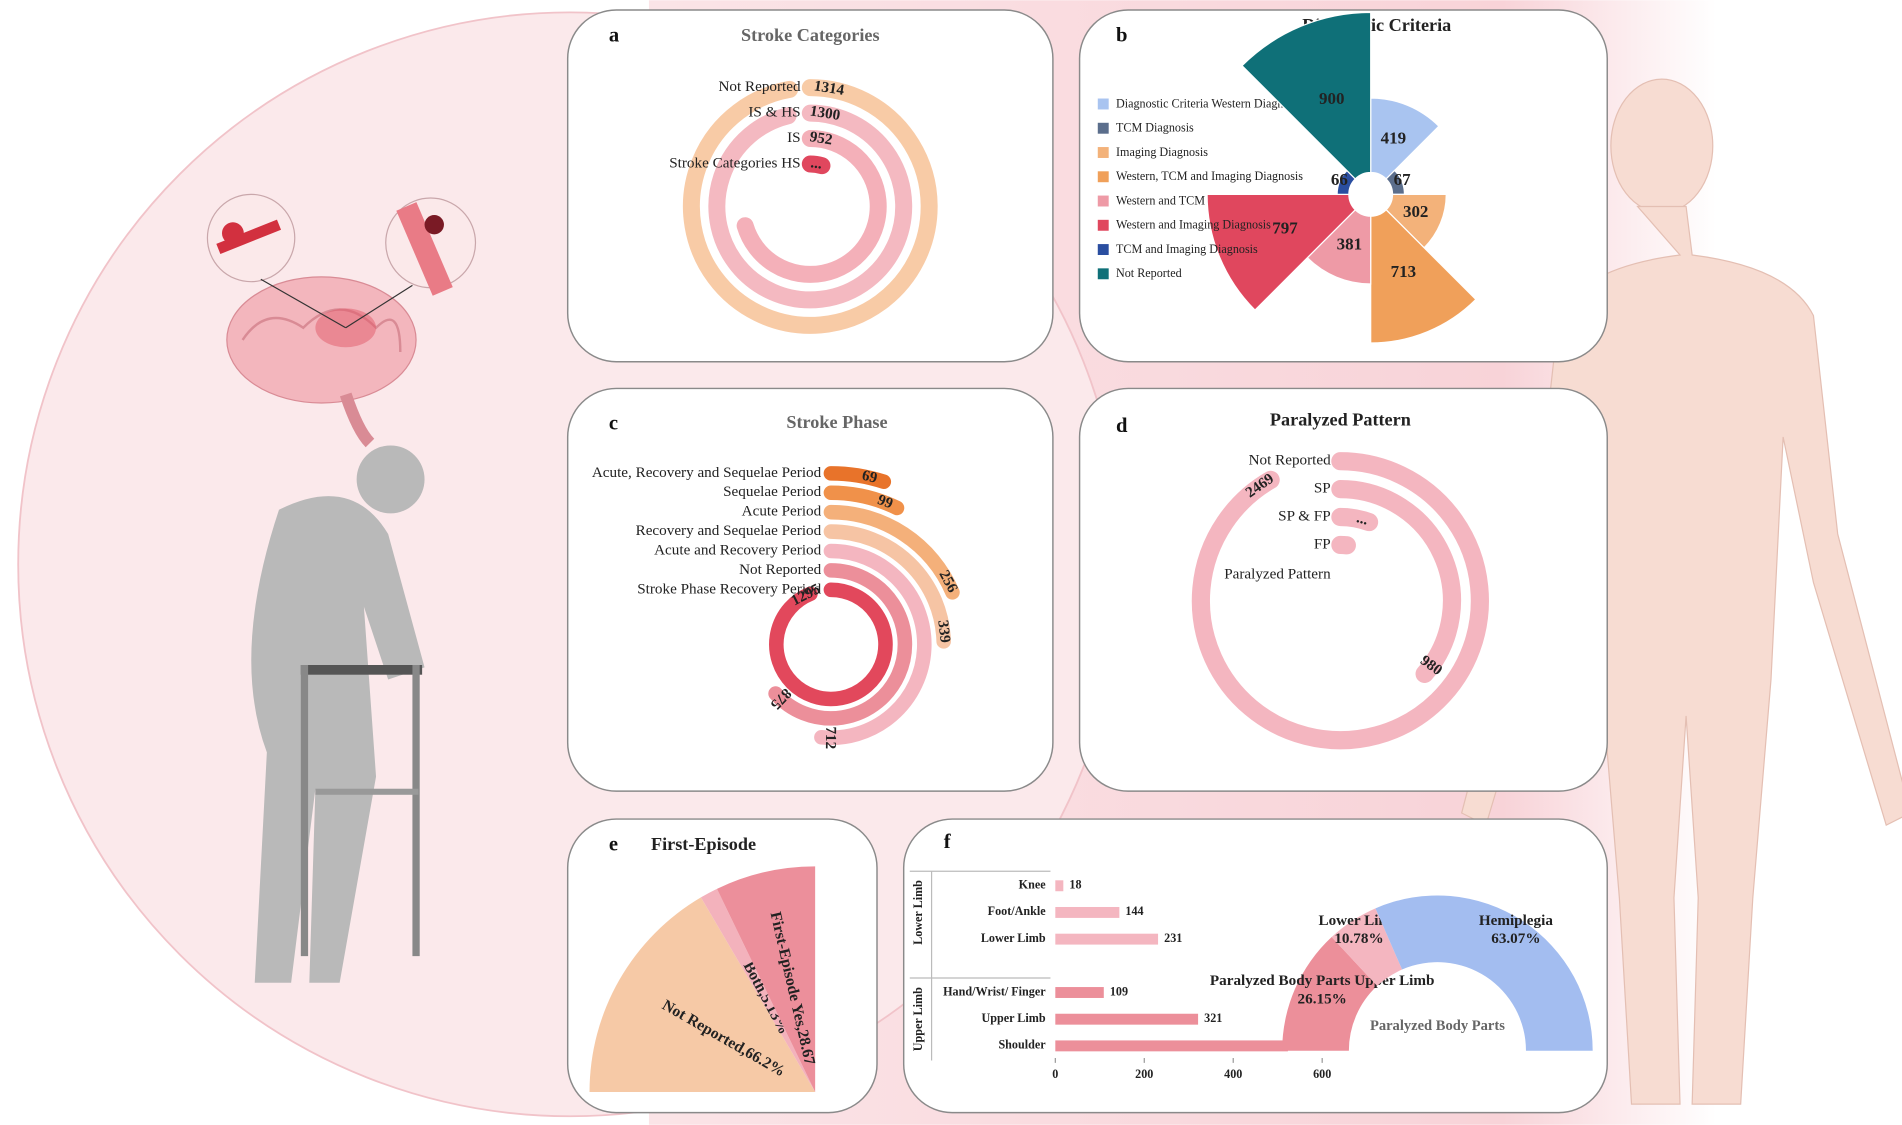  I want to click on category-label: IS, so click(793, 137).